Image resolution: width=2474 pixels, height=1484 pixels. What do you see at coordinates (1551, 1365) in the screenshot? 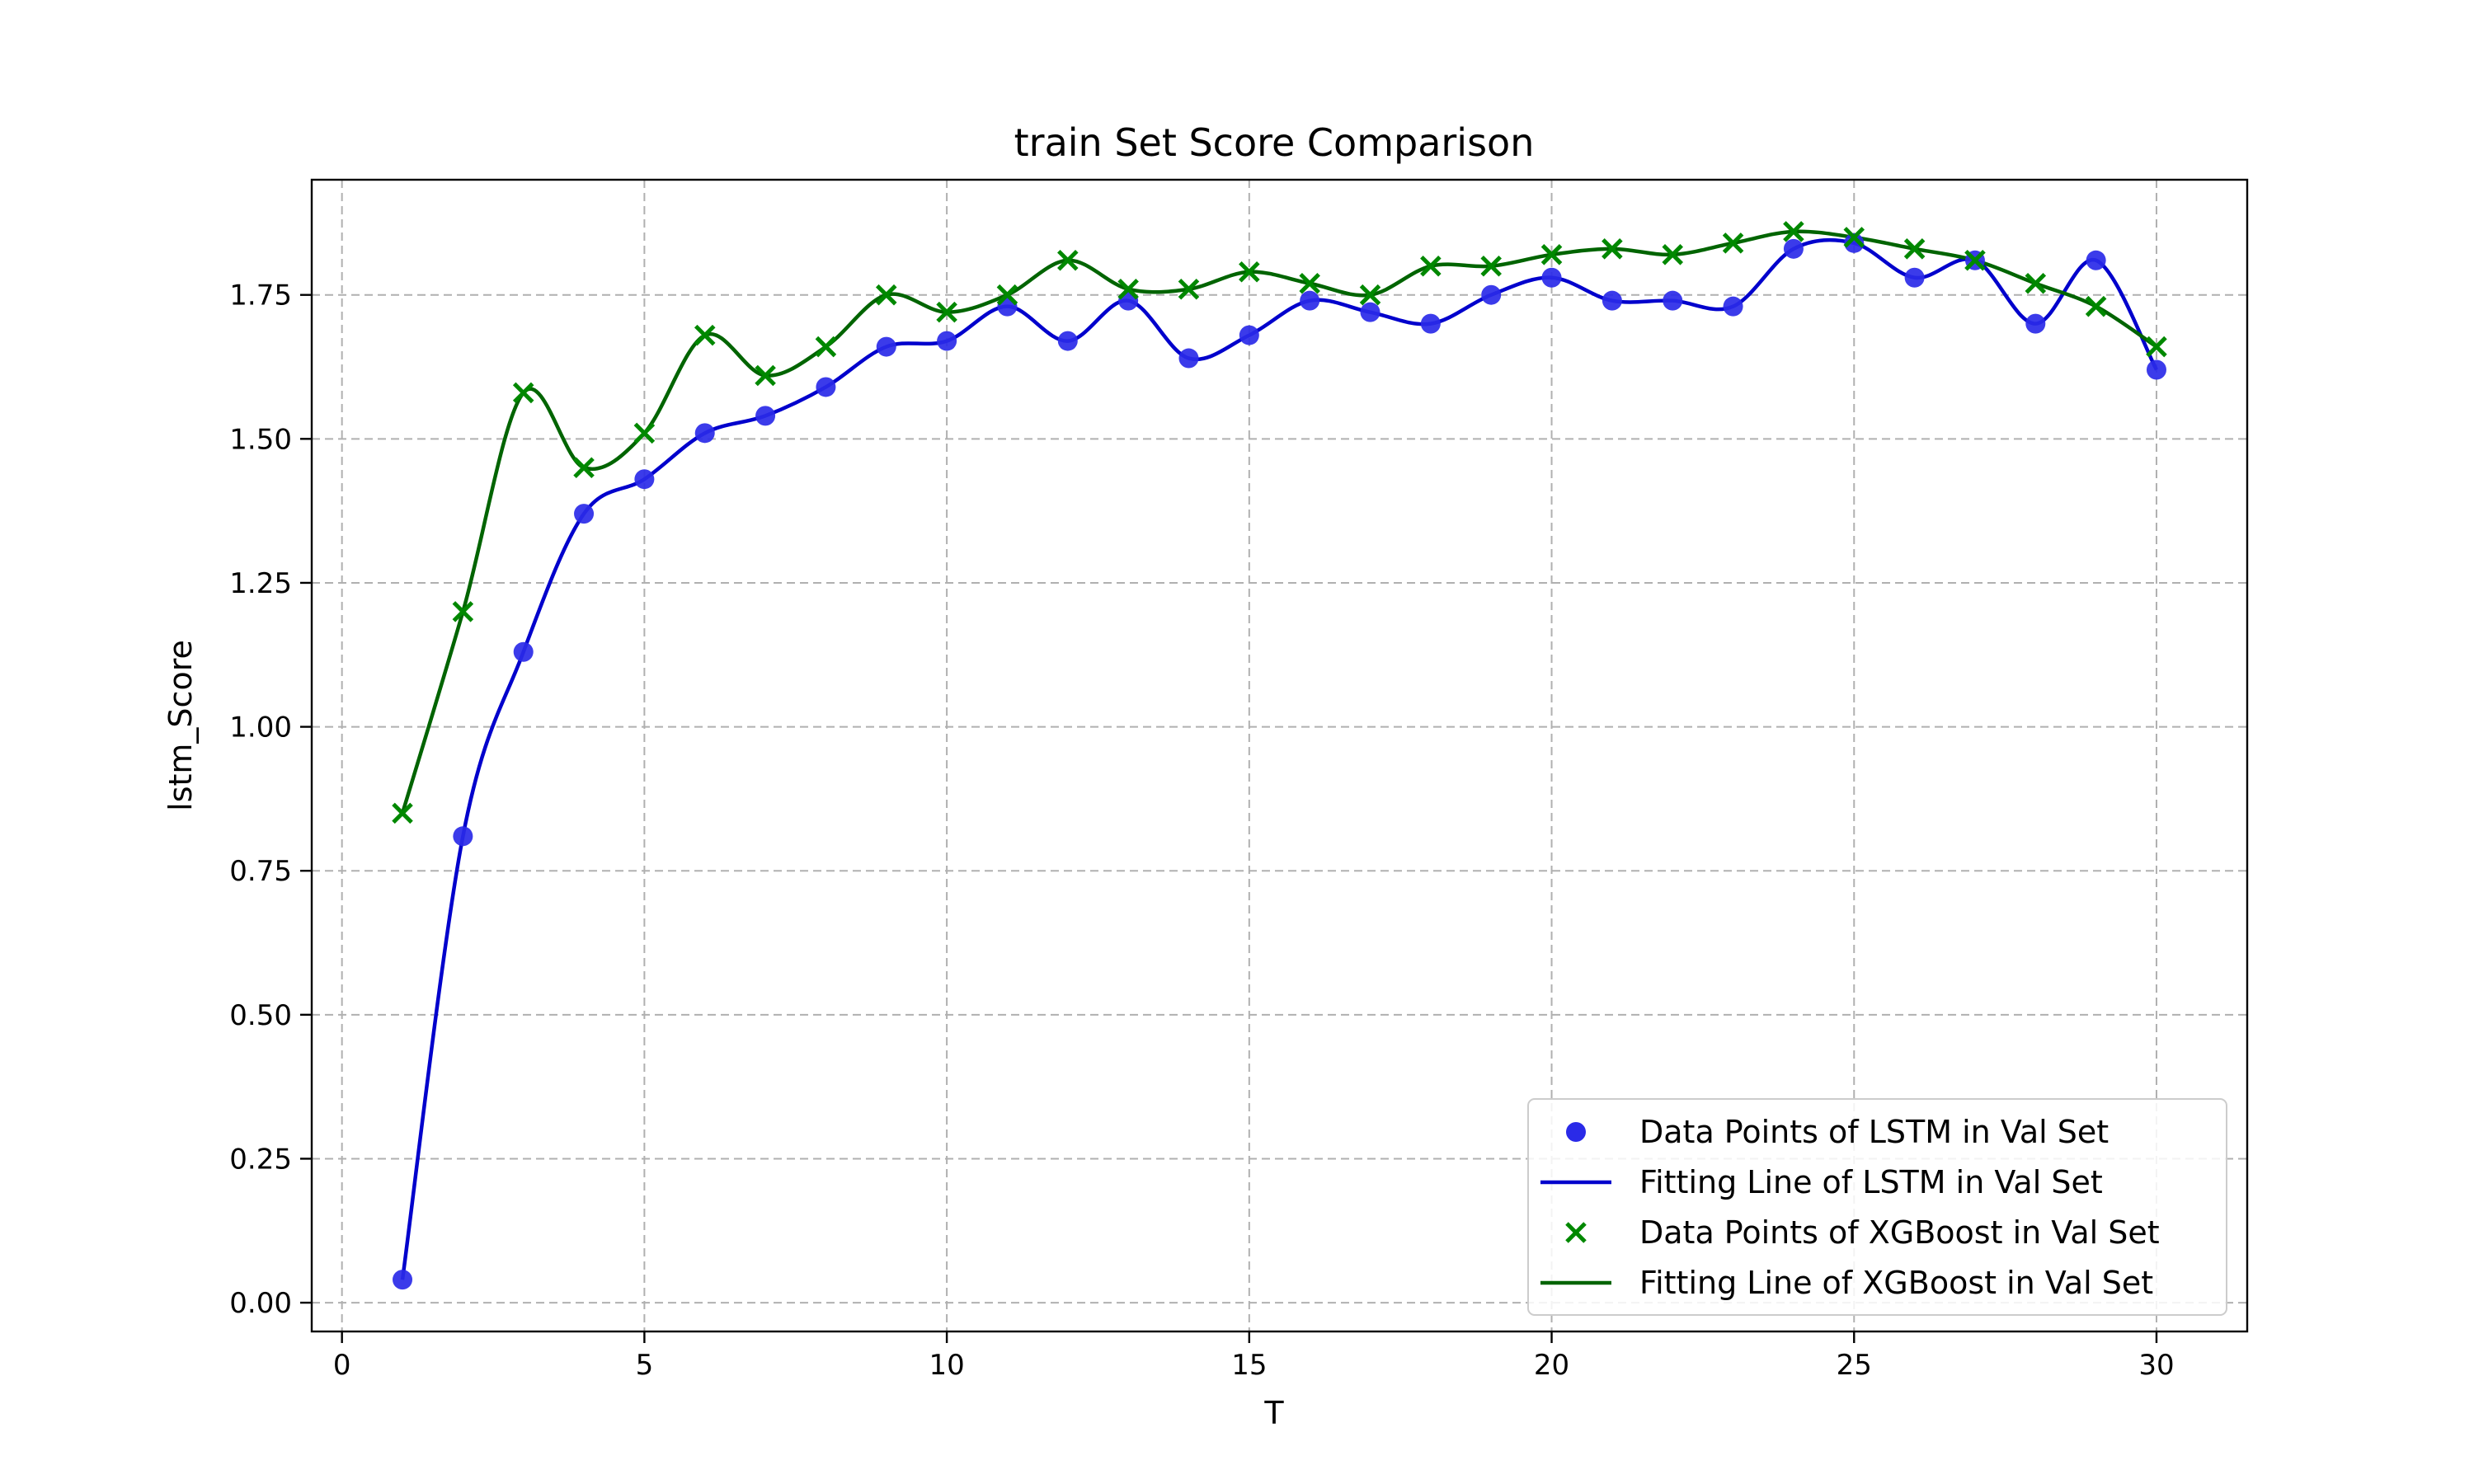
I see `x-tick-label: 20` at bounding box center [1551, 1365].